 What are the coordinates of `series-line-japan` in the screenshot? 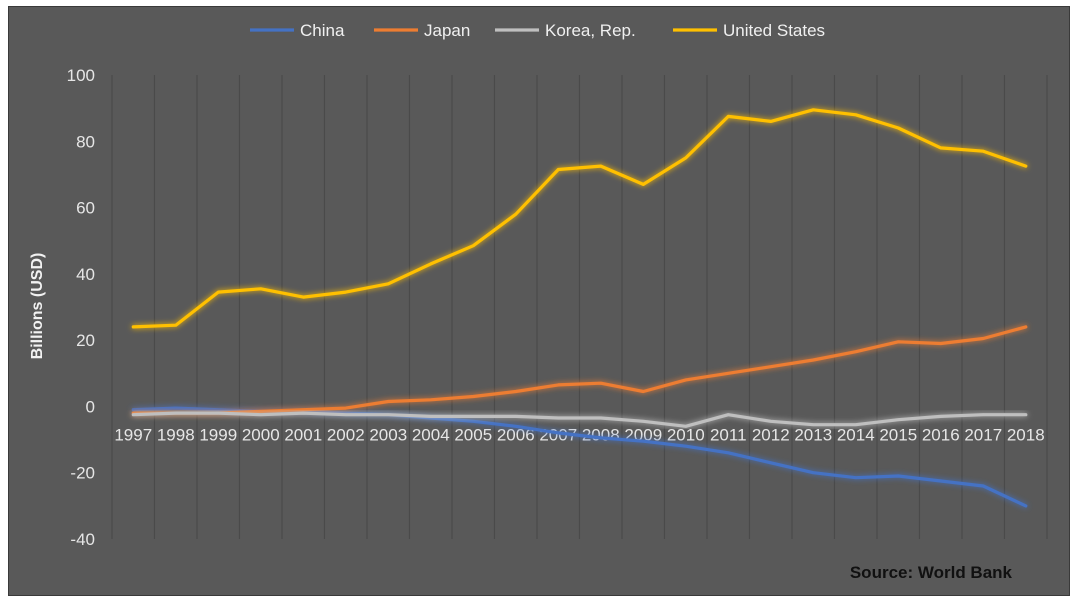 It's located at (579, 370).